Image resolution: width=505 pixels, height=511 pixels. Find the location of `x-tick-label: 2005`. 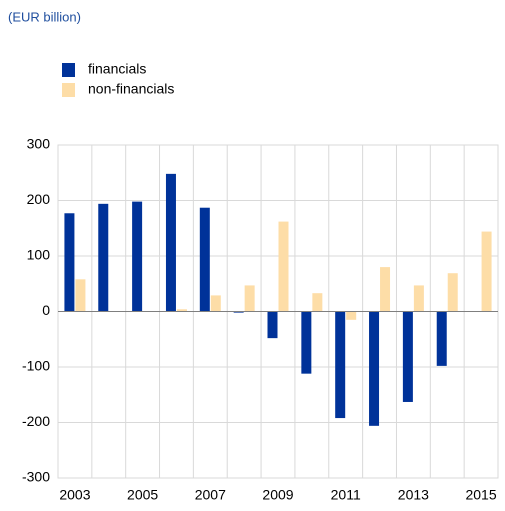

x-tick-label: 2005 is located at coordinates (142, 495).